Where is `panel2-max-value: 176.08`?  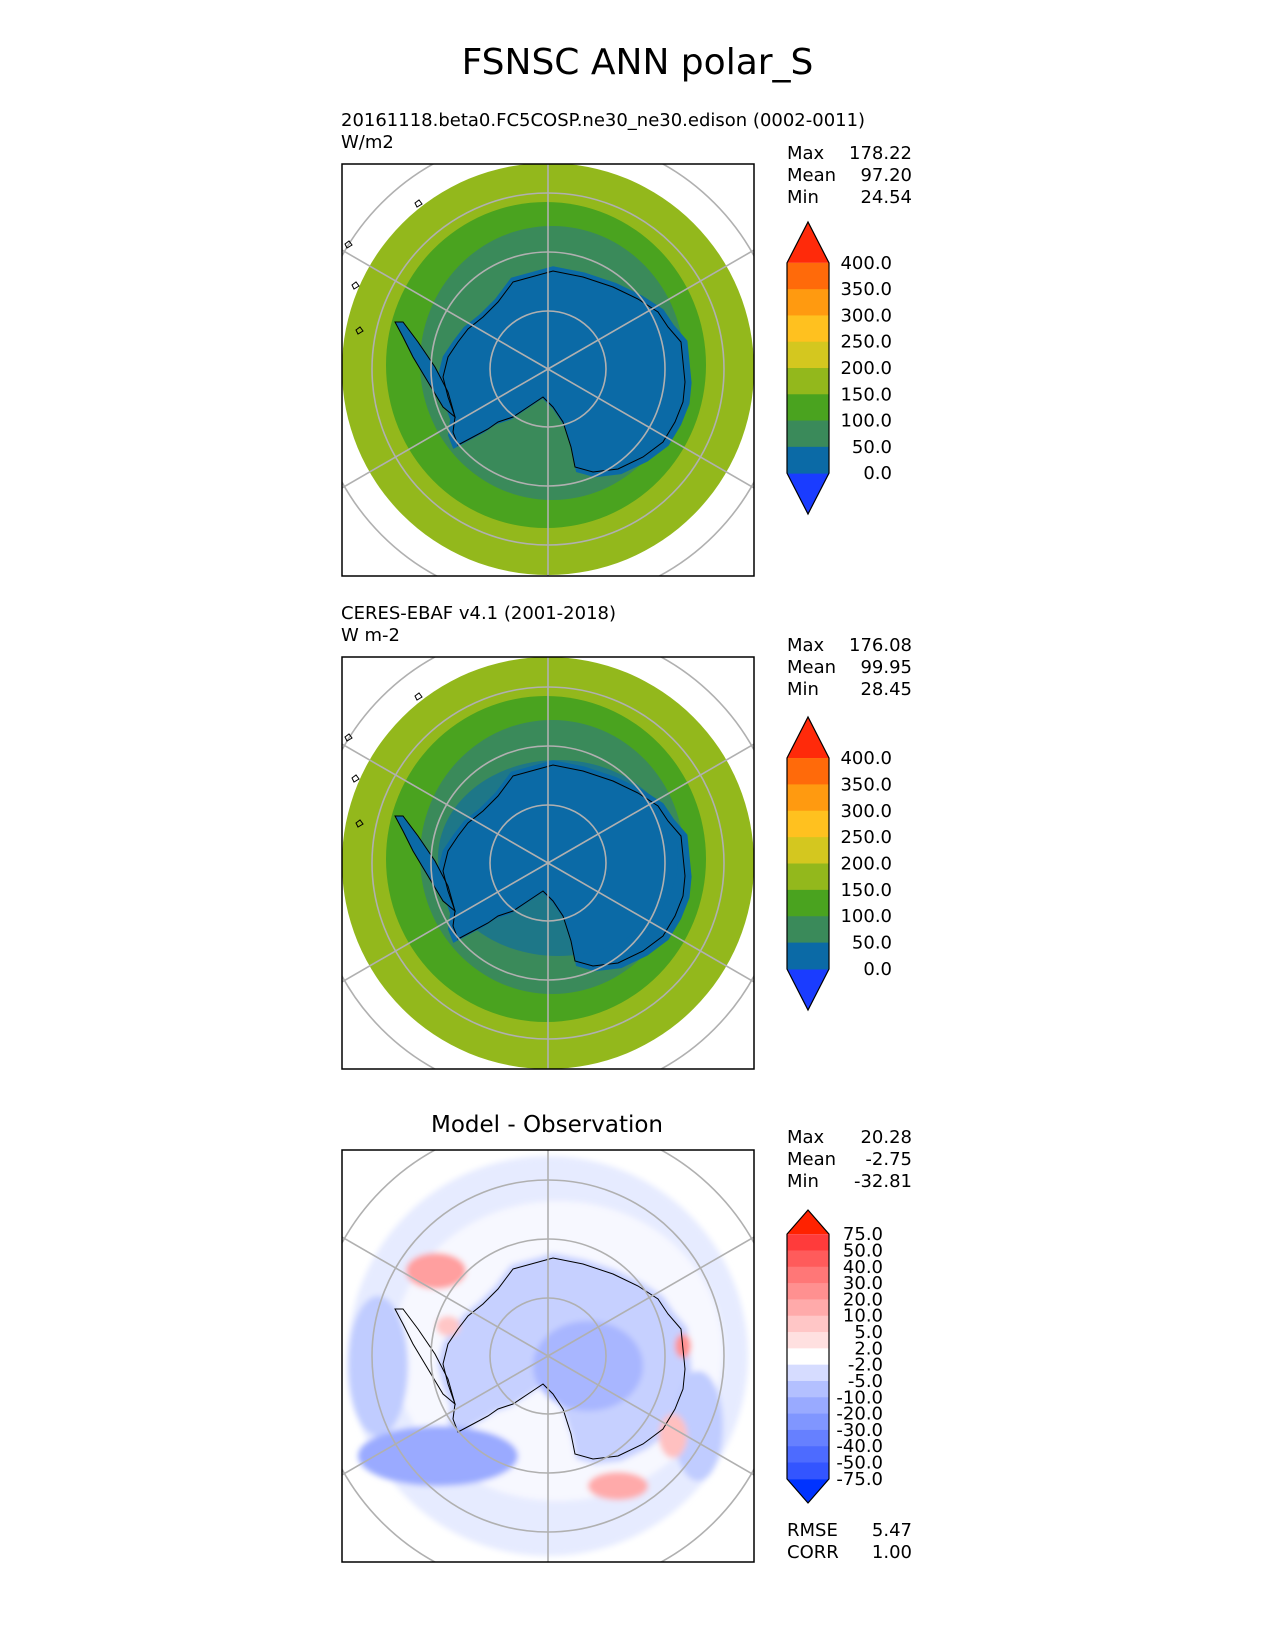 panel2-max-value: 176.08 is located at coordinates (880, 645).